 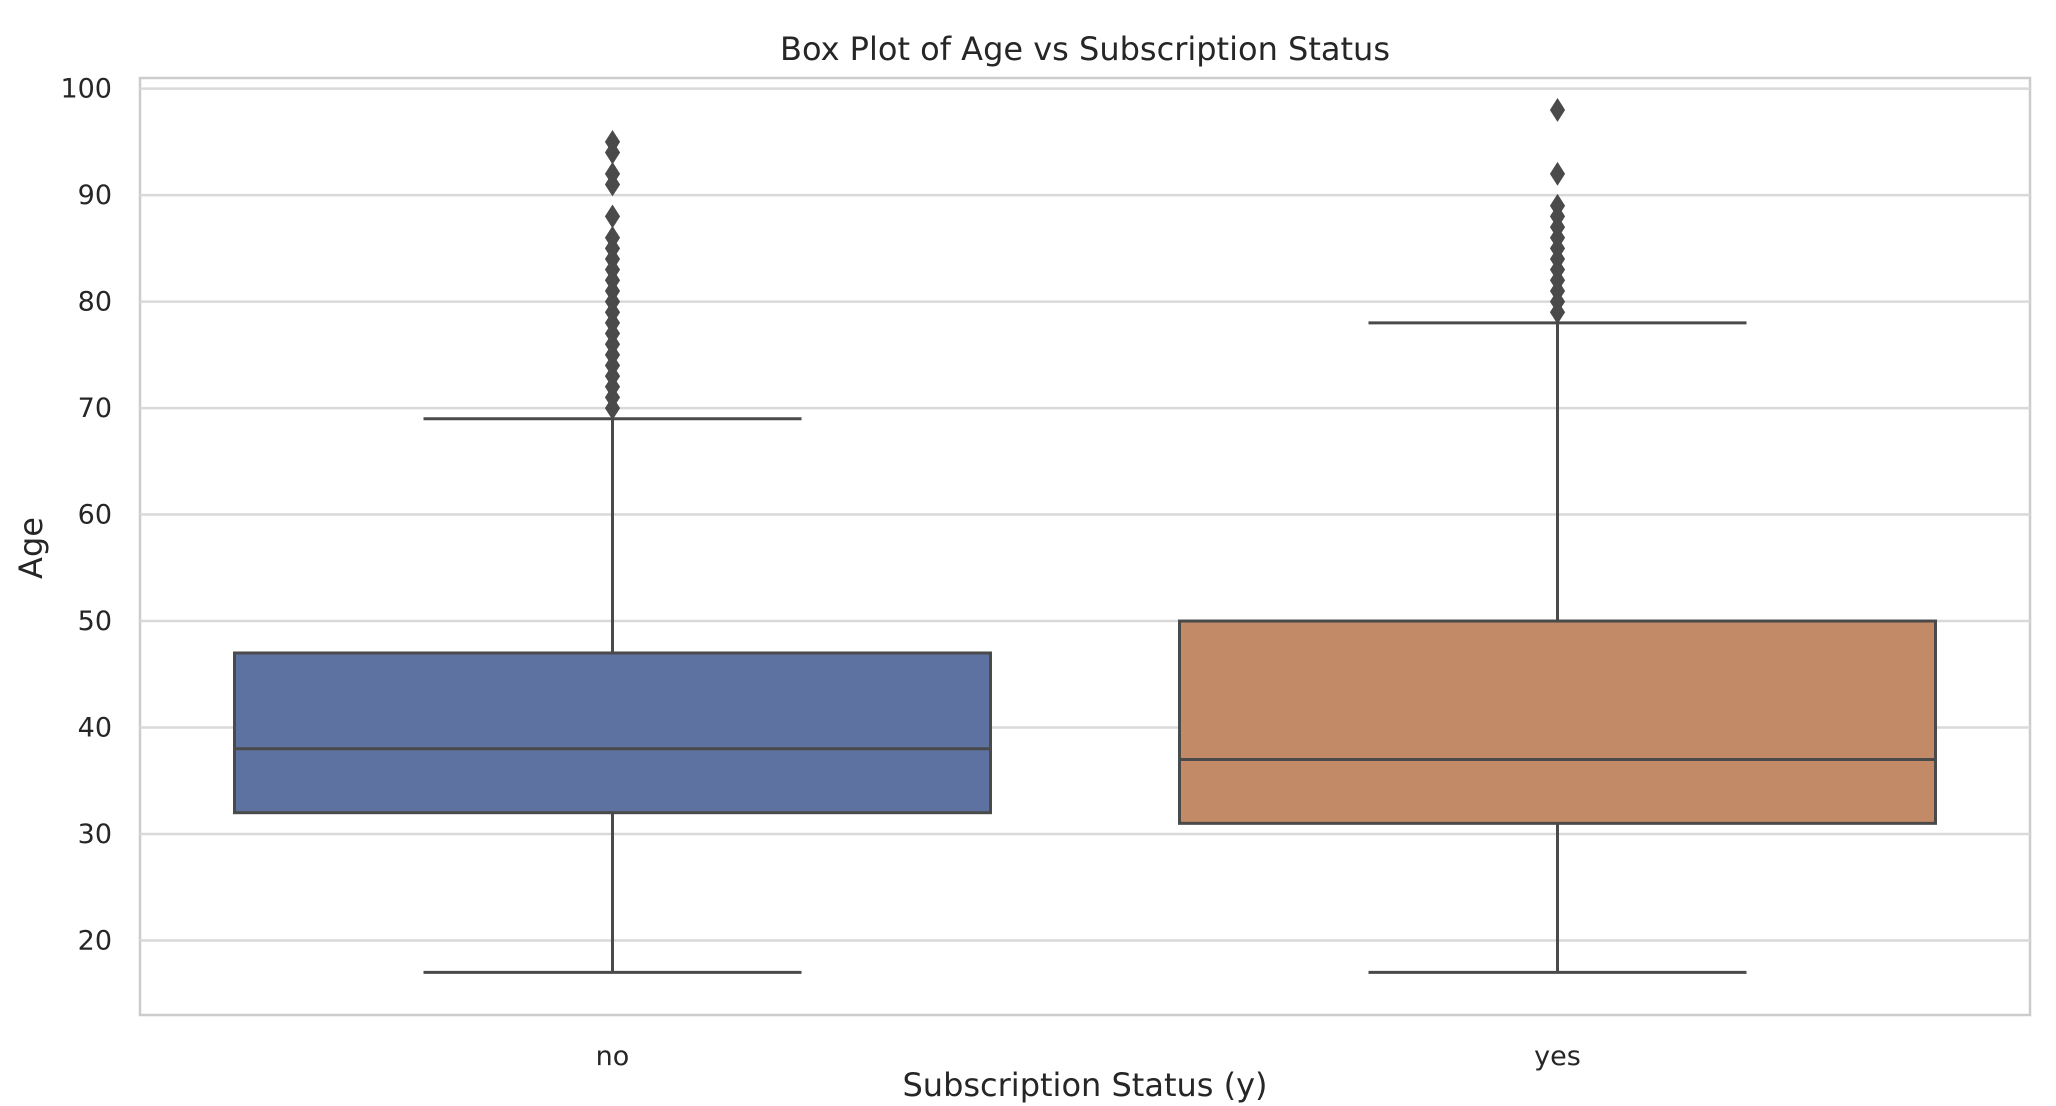 I want to click on y-tick-labels: 20 30 40 50 60 70 80 90 100, so click(x=86, y=515).